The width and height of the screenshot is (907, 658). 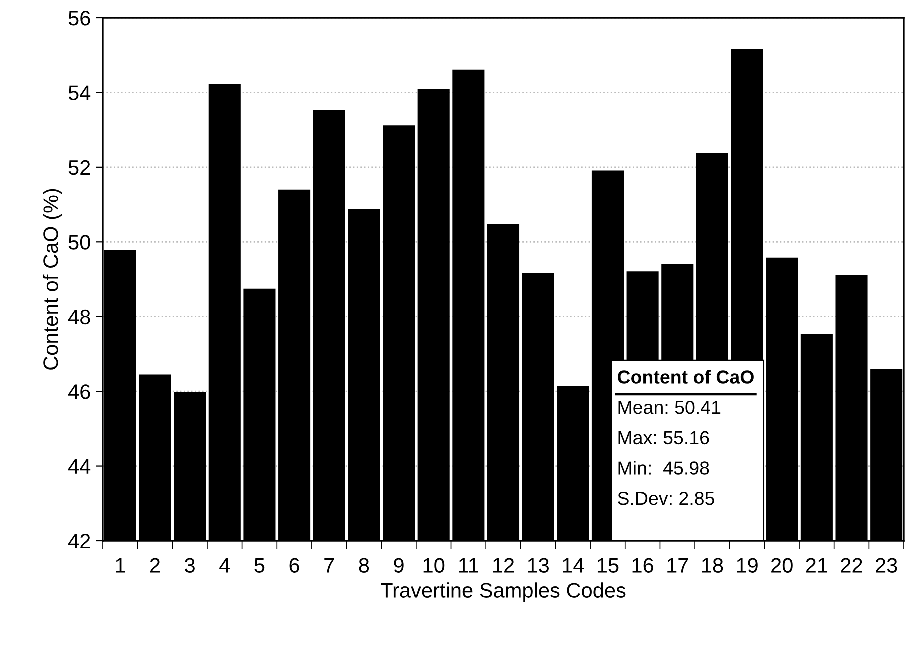 I want to click on annotation: Min: 45.98, so click(x=664, y=468).